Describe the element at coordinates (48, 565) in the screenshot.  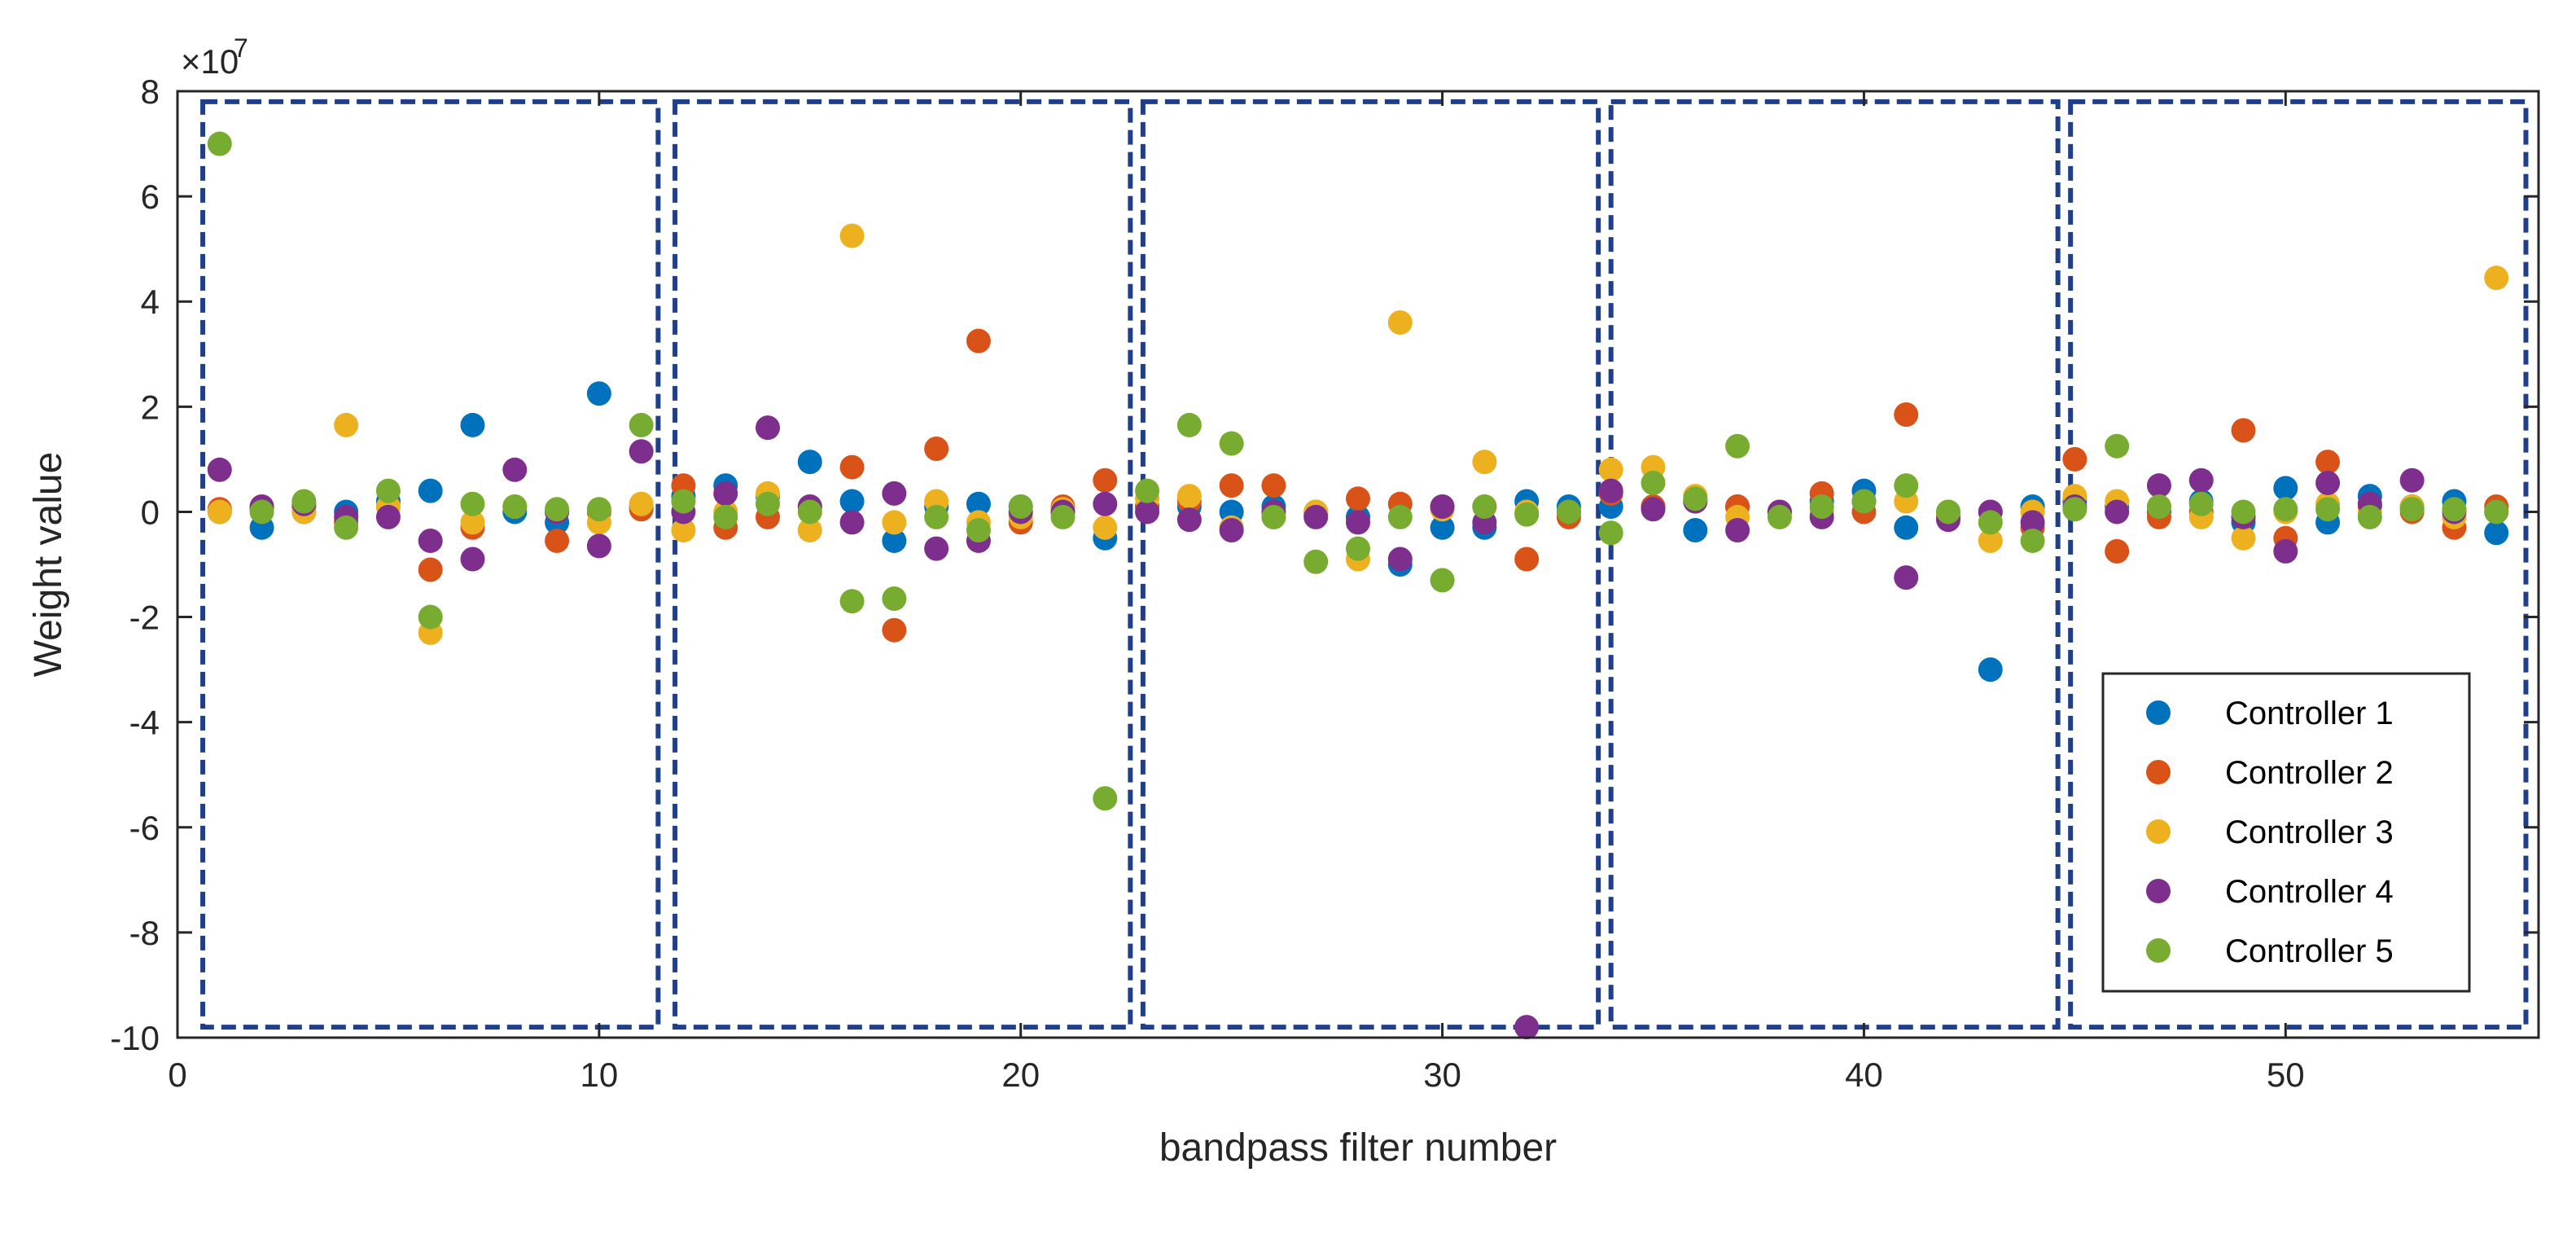
I see `y-axis-title: Weight value` at that location.